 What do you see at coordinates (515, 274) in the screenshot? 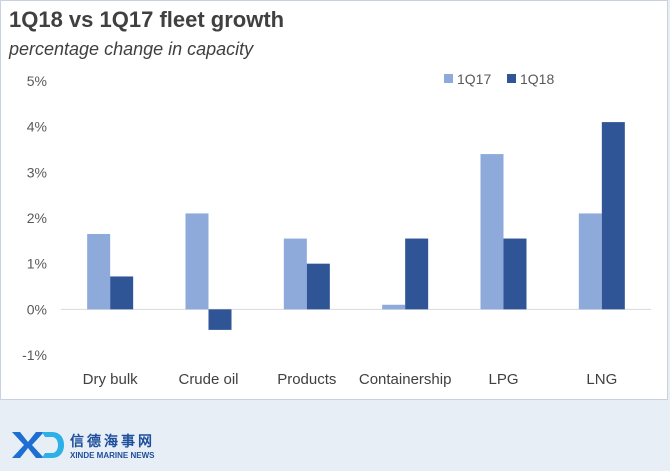
I see `bar-1q18-lpg` at bounding box center [515, 274].